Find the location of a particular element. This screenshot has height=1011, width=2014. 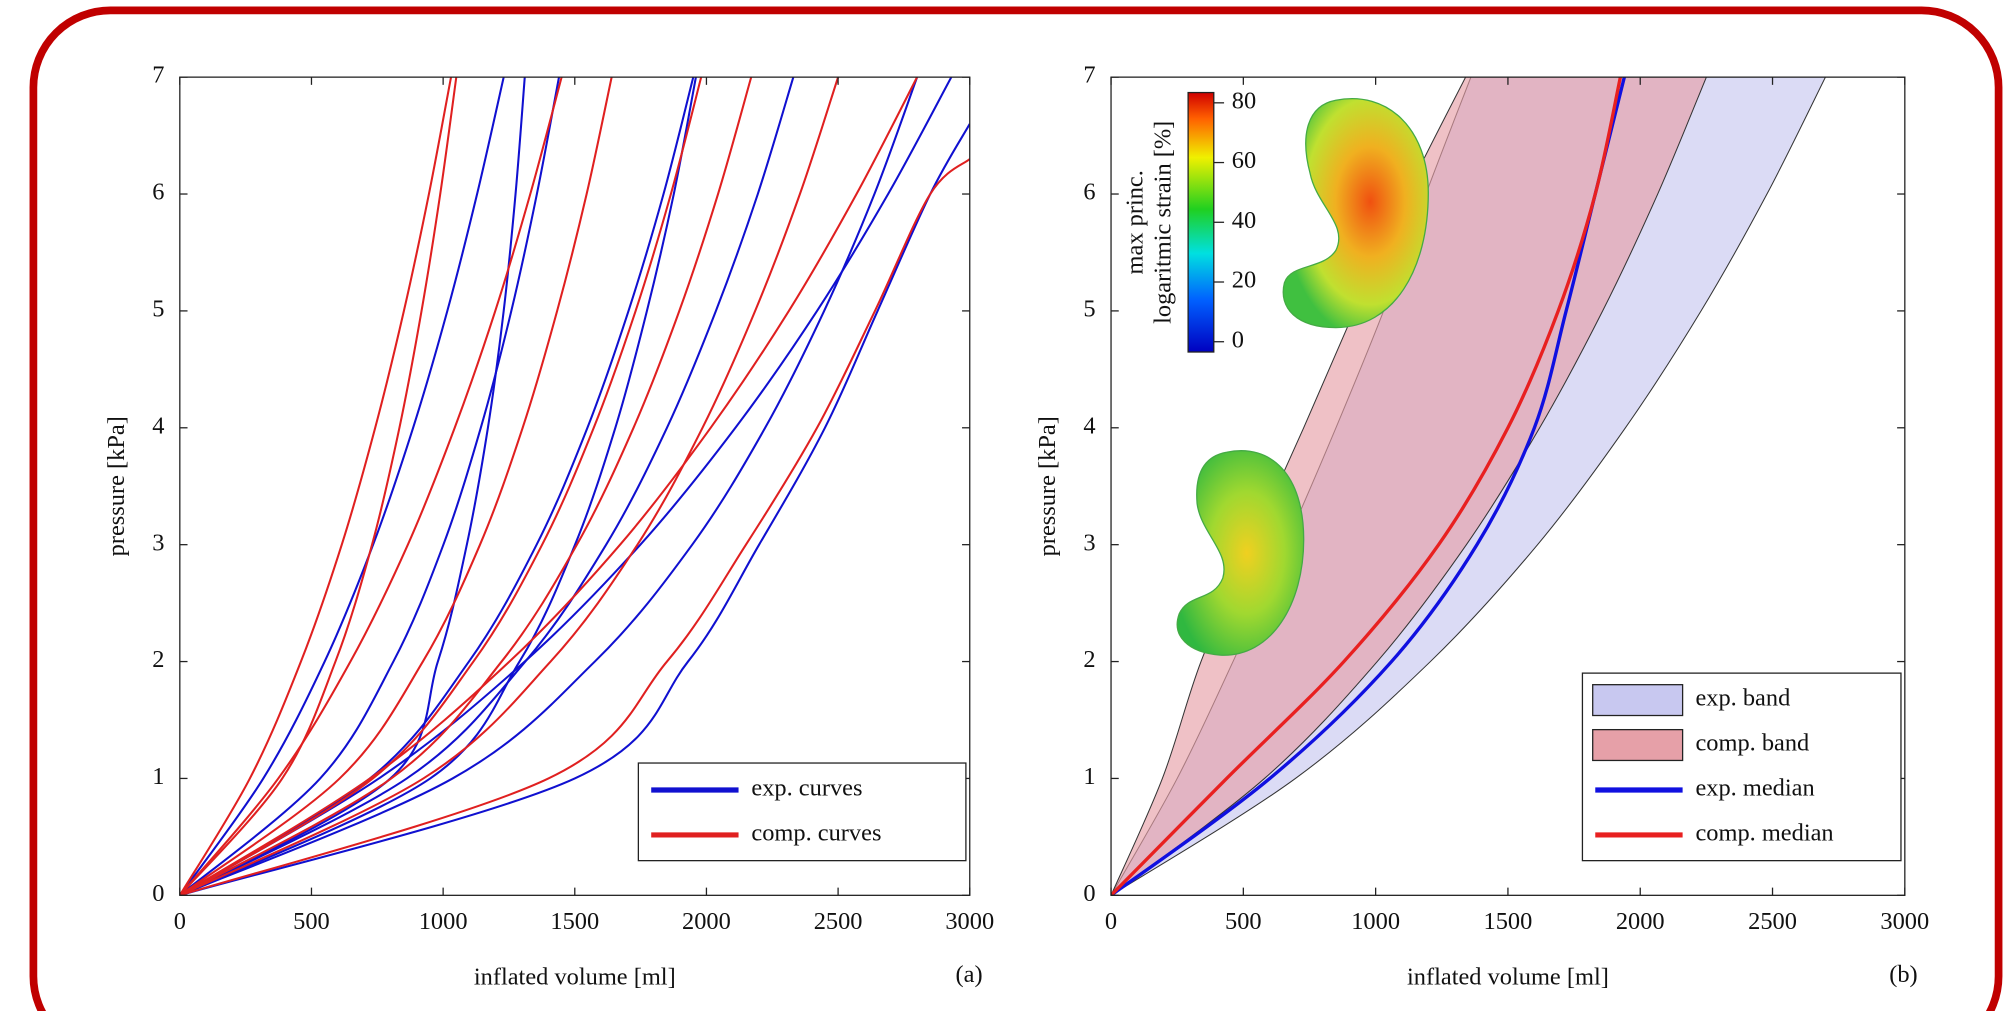

legend-label: comp. curves is located at coordinates (816, 833).